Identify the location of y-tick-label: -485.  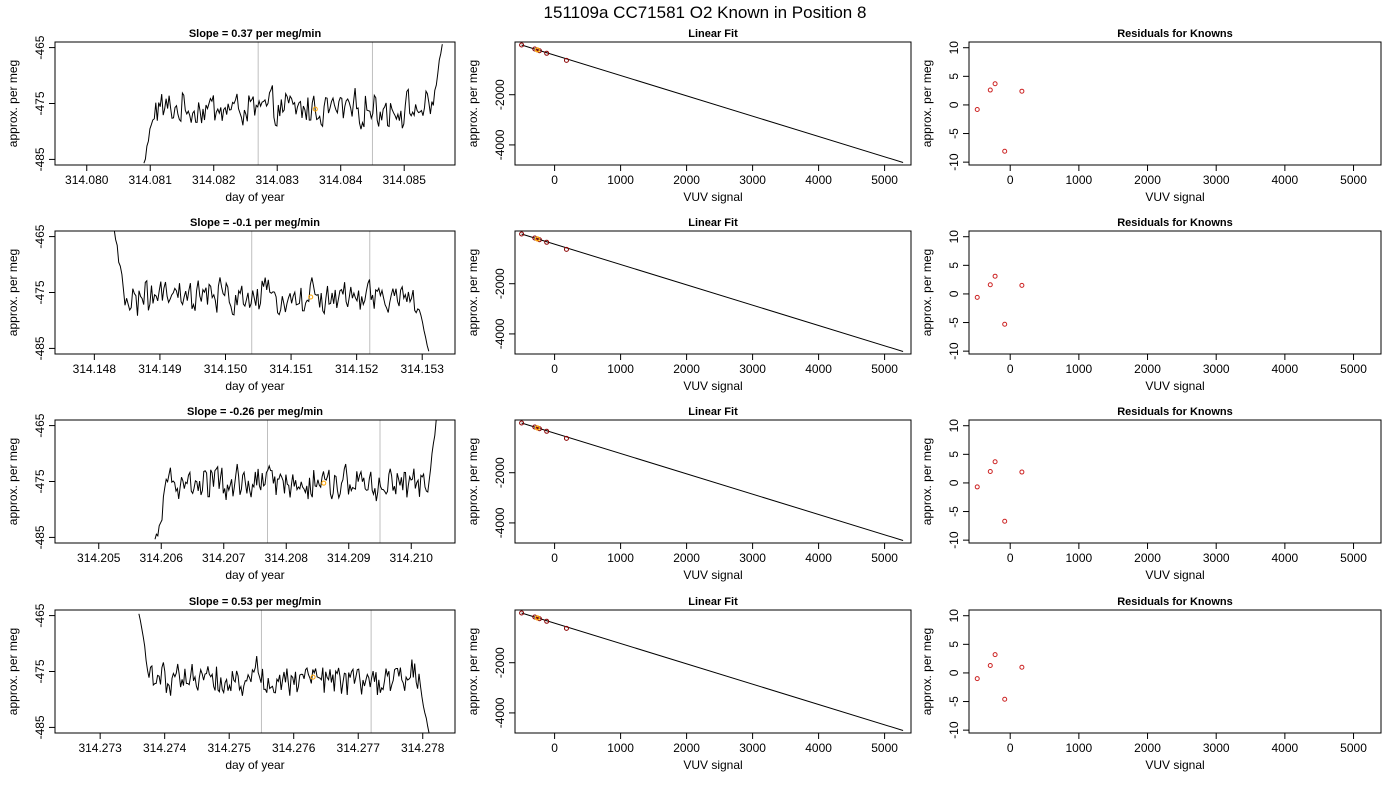
(40, 727).